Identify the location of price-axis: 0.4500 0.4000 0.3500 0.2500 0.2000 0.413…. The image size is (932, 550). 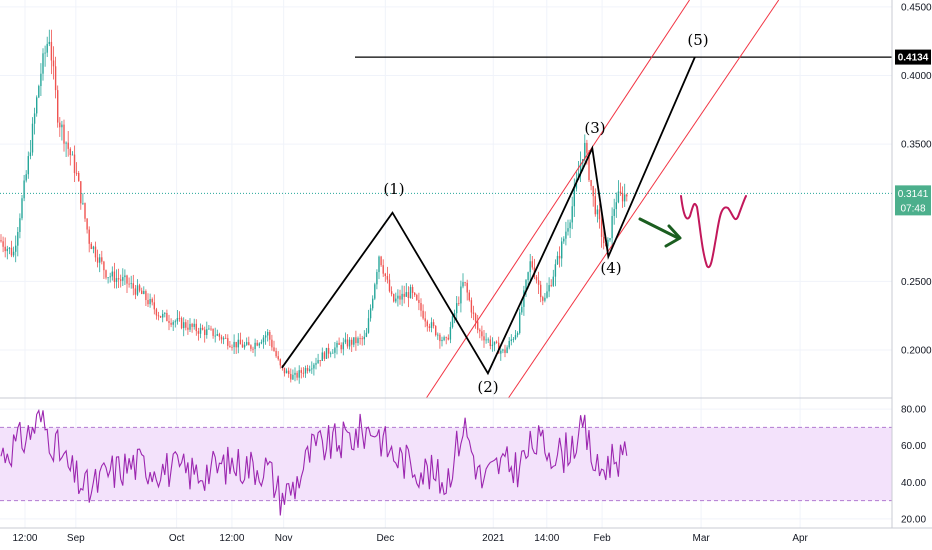
(911, 264).